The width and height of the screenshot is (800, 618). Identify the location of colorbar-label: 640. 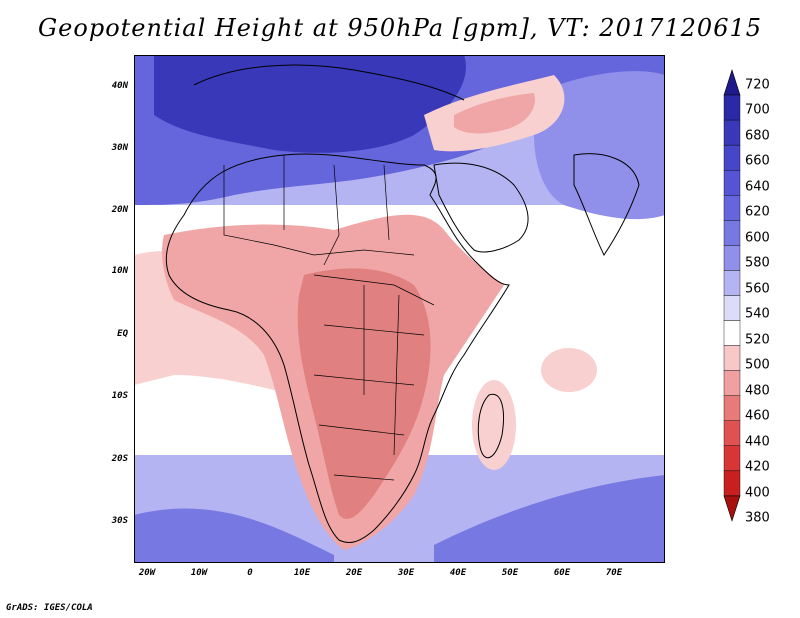
(757, 187).